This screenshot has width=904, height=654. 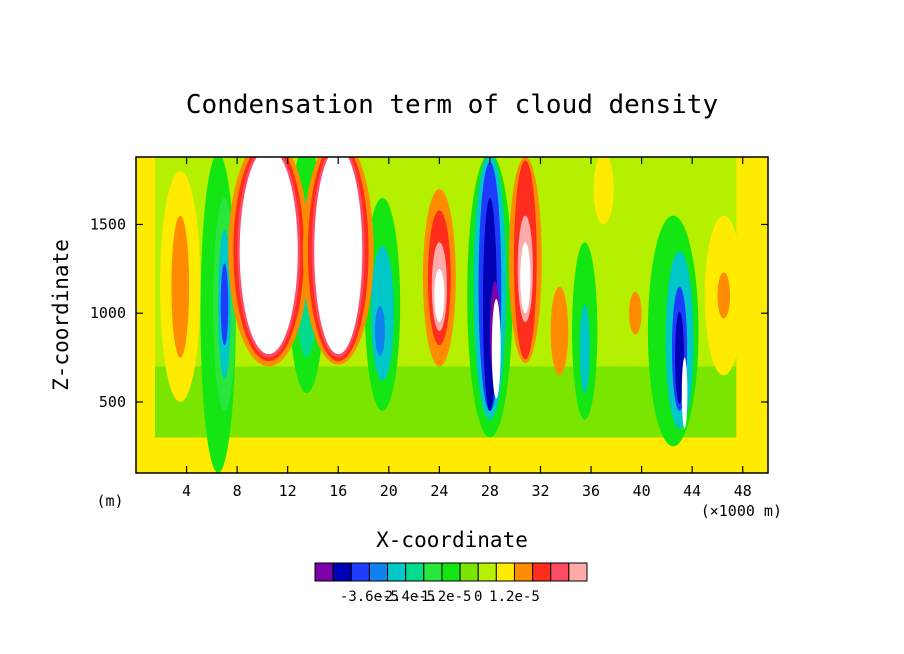 I want to click on field-band-surface, so click(x=452, y=455).